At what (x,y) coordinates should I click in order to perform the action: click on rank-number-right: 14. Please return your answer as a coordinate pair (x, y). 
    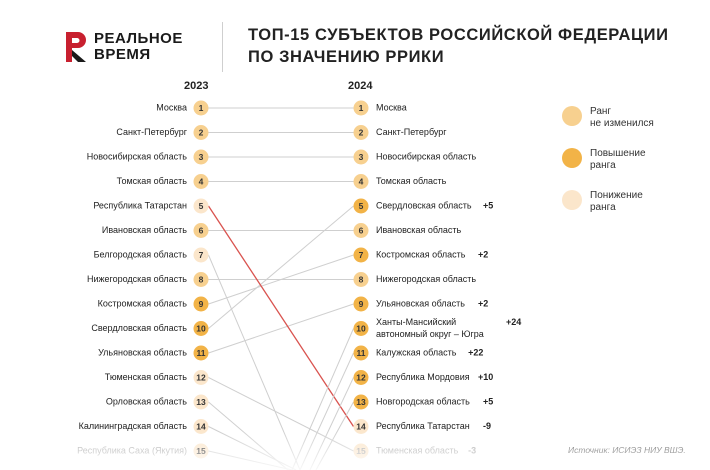
    Looking at the image, I should click on (361, 426).